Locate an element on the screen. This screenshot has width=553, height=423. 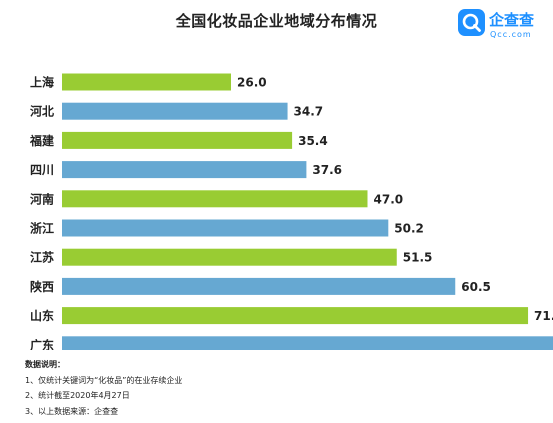
value-label: 50.2 is located at coordinates (409, 229).